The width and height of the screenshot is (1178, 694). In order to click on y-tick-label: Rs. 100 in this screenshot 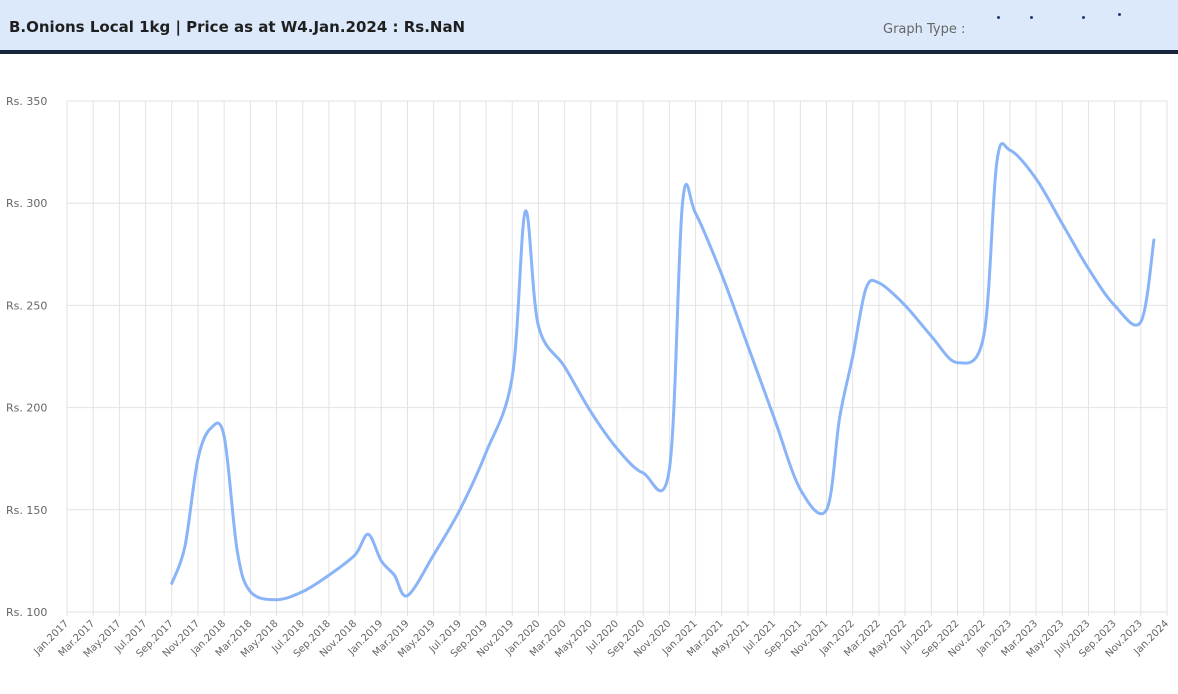, I will do `click(26, 612)`.